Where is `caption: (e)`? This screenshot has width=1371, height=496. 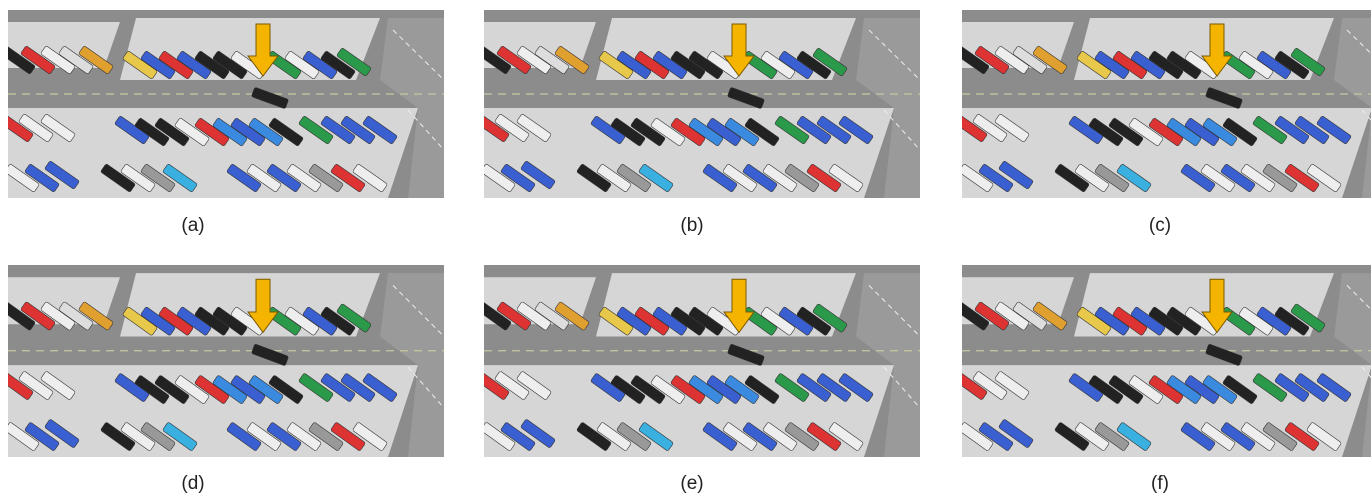
caption: (e) is located at coordinates (692, 483).